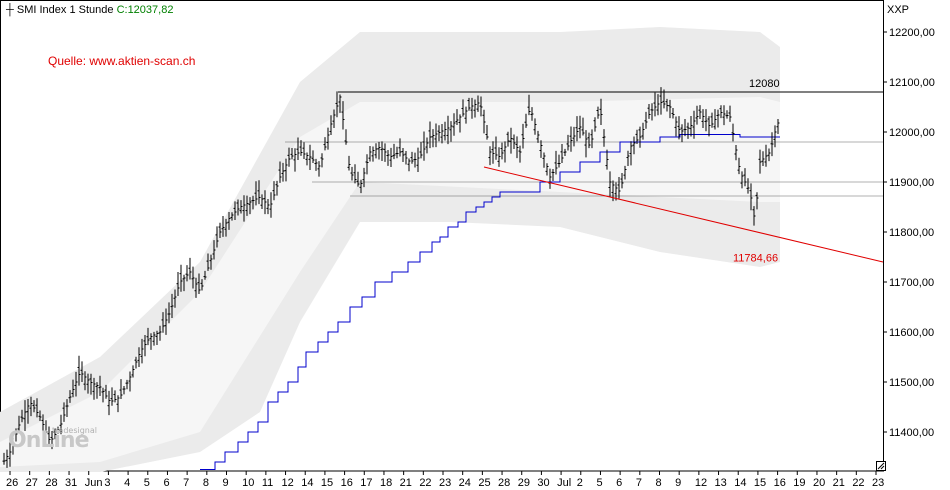 This screenshot has width=950, height=490. I want to click on tradesignal-watermark: tradesignal OnLine, so click(52, 439).